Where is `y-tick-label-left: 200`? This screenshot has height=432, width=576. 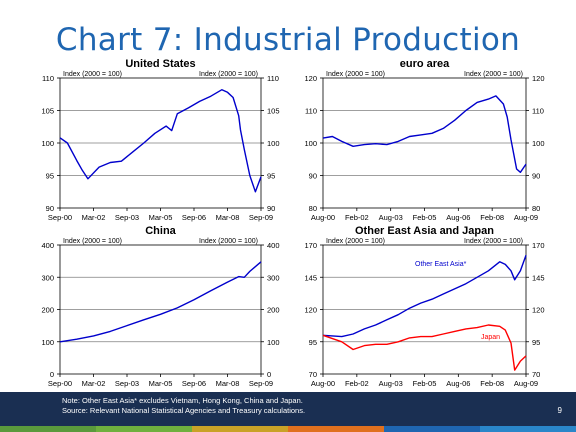
y-tick-label-left: 200 is located at coordinates (47, 310).